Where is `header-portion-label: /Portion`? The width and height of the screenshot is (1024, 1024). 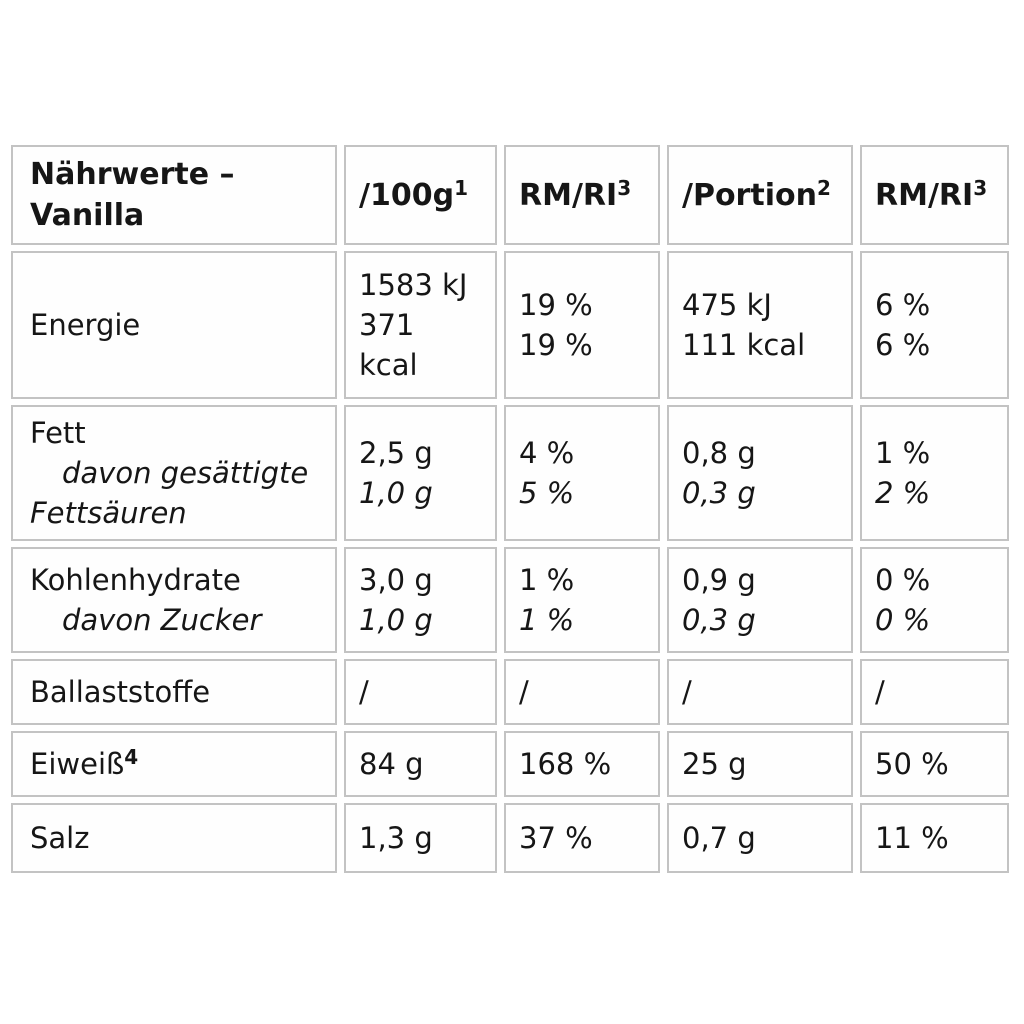 header-portion-label: /Portion is located at coordinates (749, 195).